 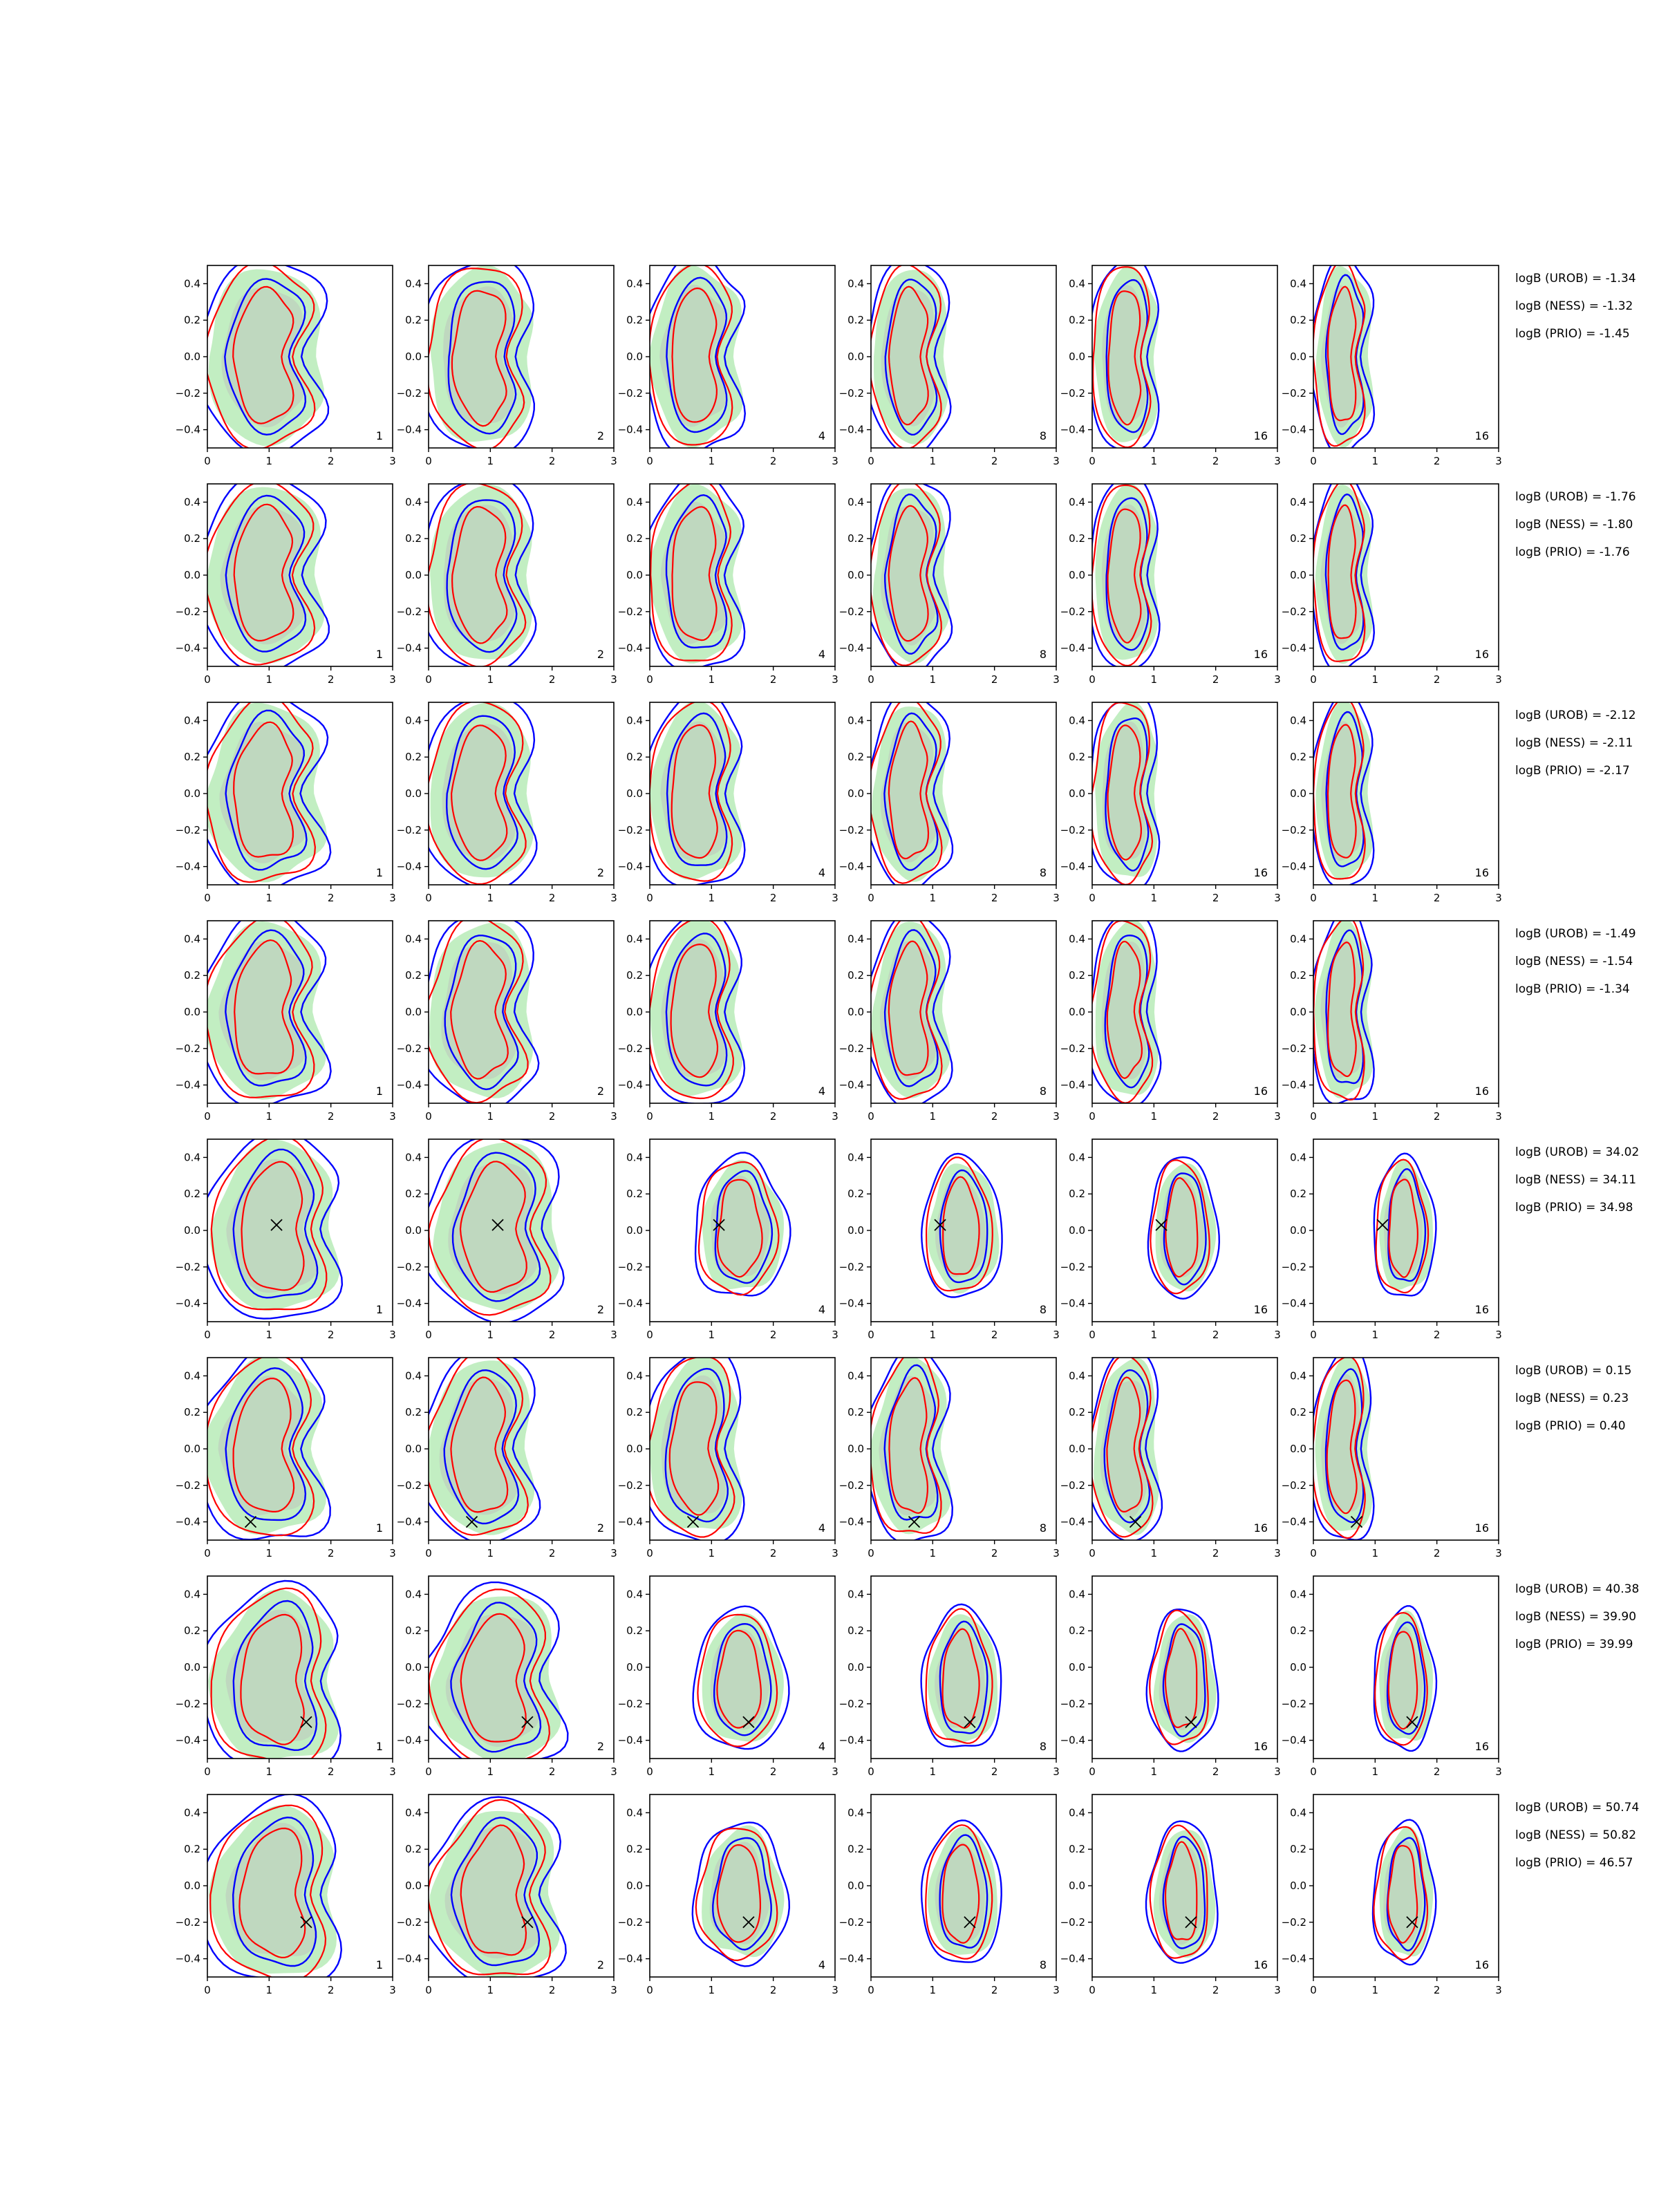 I want to click on subplot-r6-c6: −0.4 −0.2 0.0 0.2 0.4 0 1 2 3 16, so click(x=1392, y=1458).